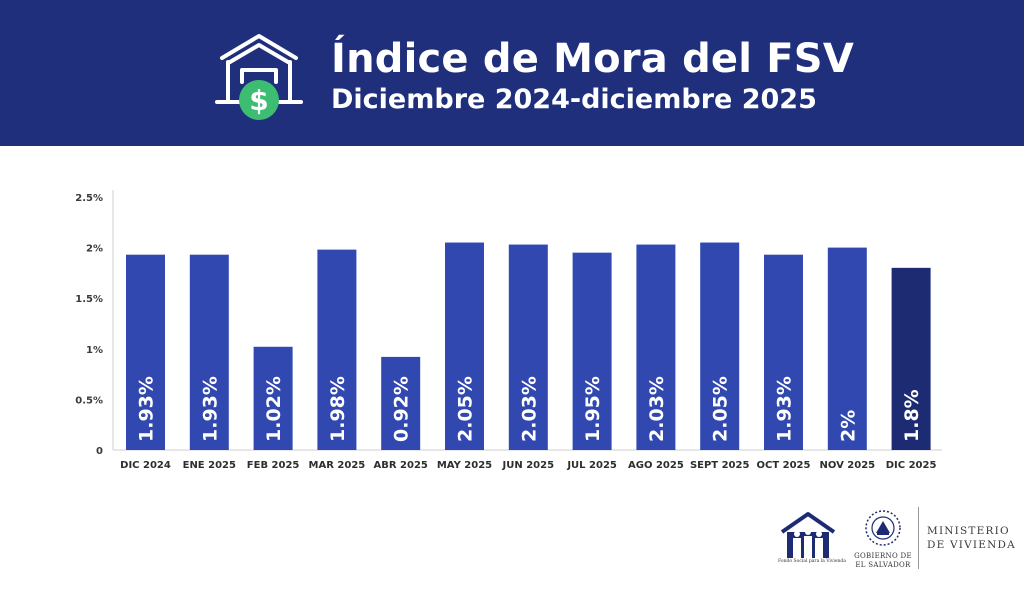  I want to click on x-tick-label: JUN 2025, so click(528, 465).